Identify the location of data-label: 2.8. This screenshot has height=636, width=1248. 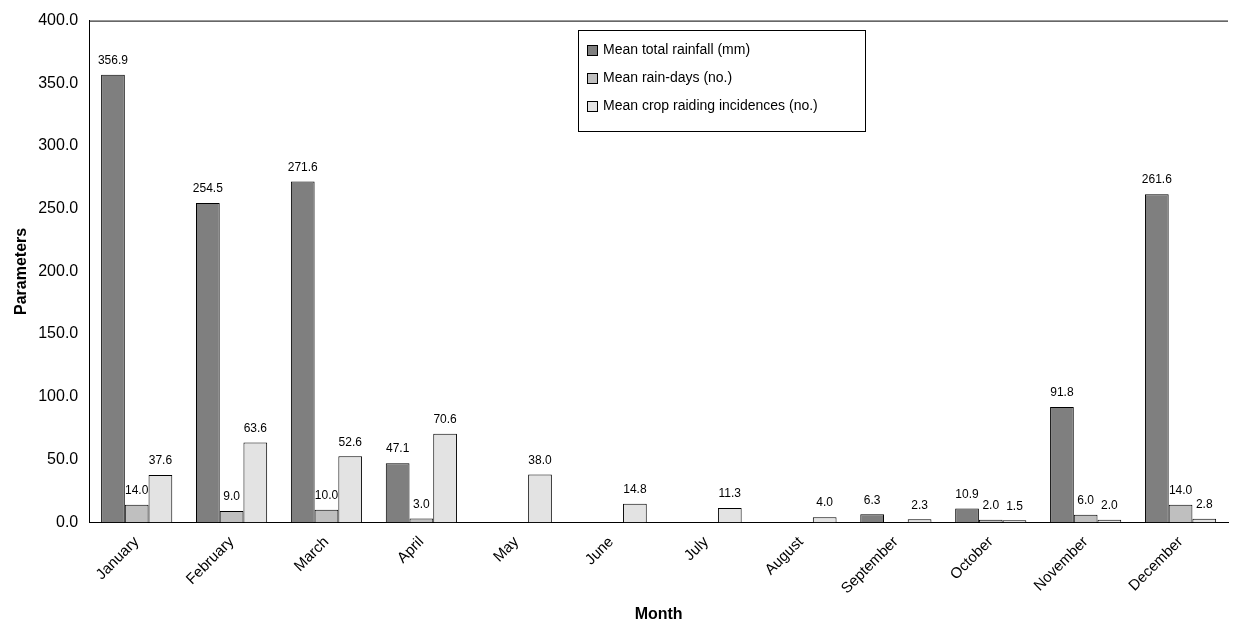
(1204, 503).